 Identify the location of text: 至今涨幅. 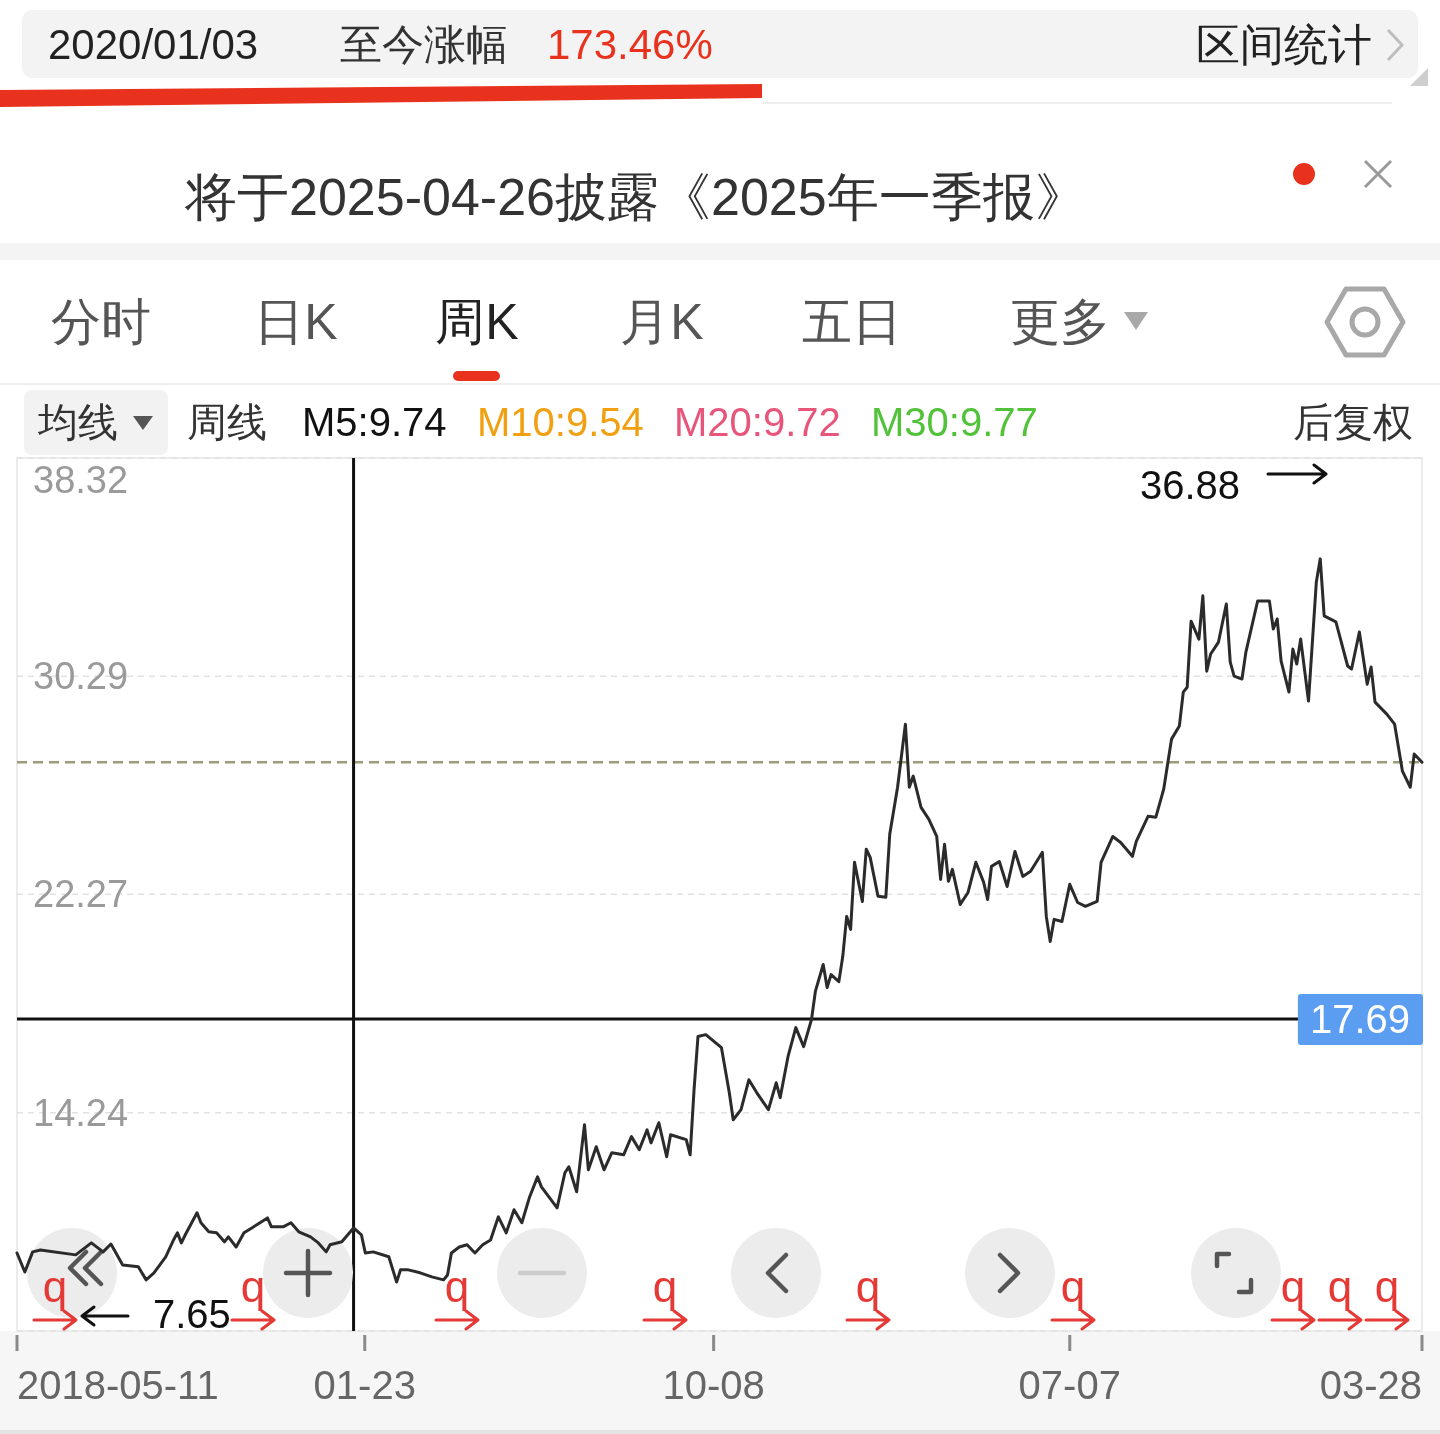
(424, 44).